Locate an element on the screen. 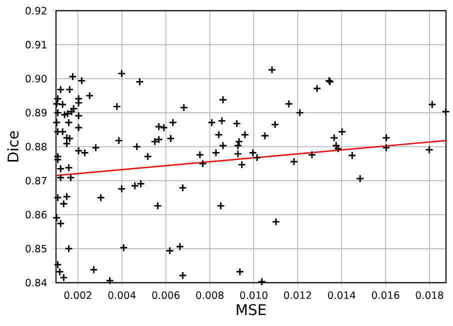  x-tick-label: 0.004 is located at coordinates (122, 295).